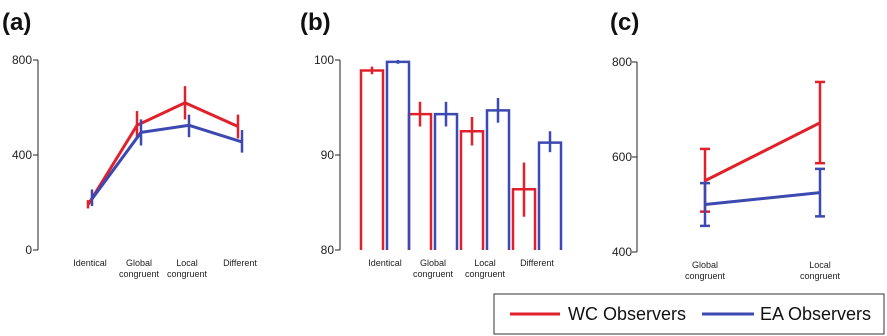 The height and width of the screenshot is (336, 887). I want to click on panel-c-xcat-label: Global congruent, so click(705, 270).